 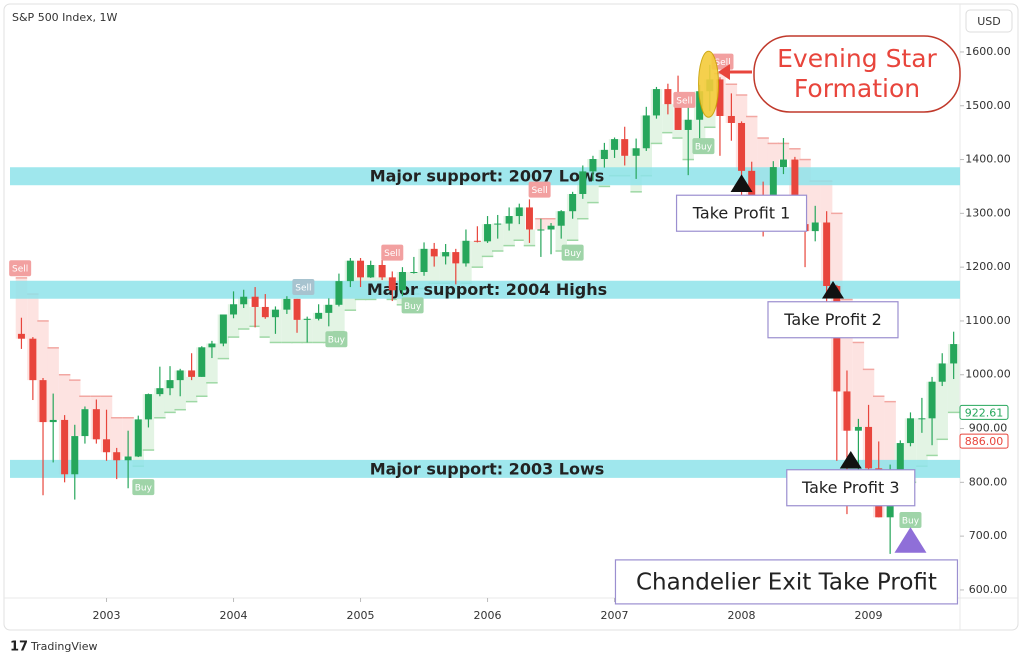 What do you see at coordinates (19, 647) in the screenshot?
I see `logo-mark: 17` at bounding box center [19, 647].